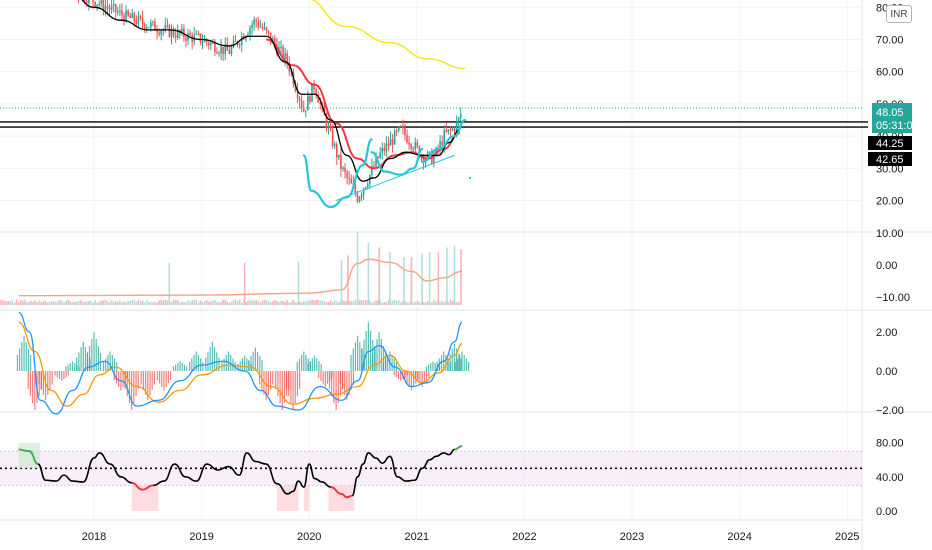 Image resolution: width=932 pixels, height=550 pixels. Describe the element at coordinates (886, 372) in the screenshot. I see `macd-axis-label: 0.00` at that location.